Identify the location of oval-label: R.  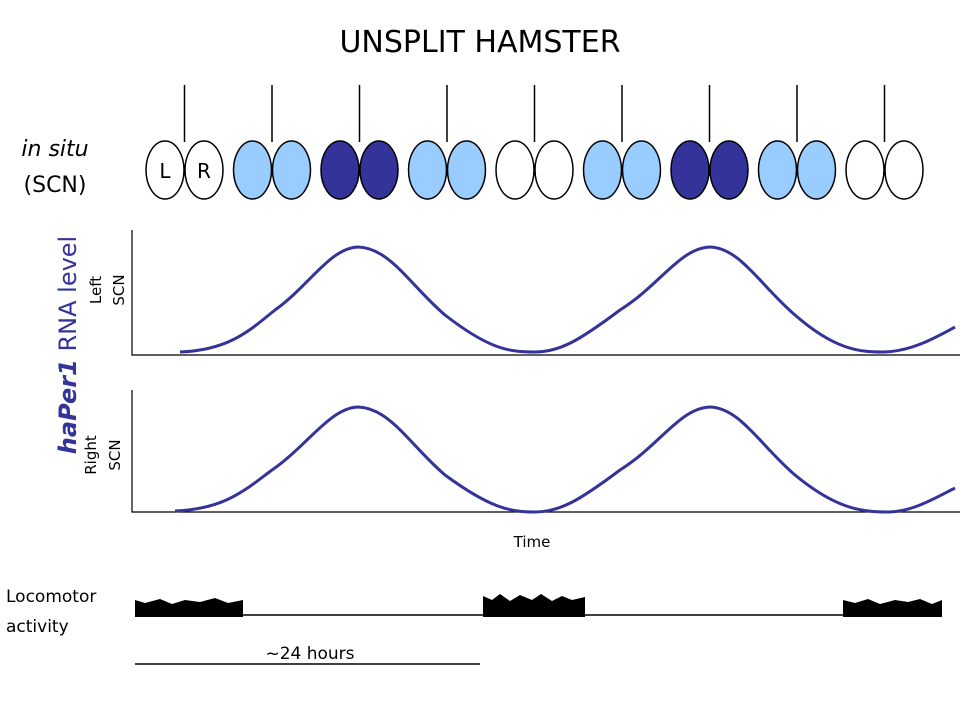
(204, 171).